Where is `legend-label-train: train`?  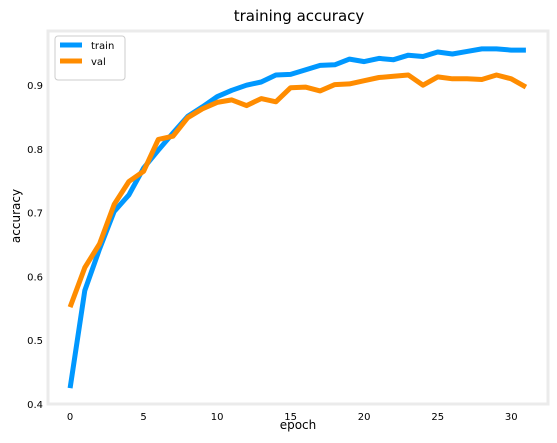
legend-label-train: train is located at coordinates (102, 46).